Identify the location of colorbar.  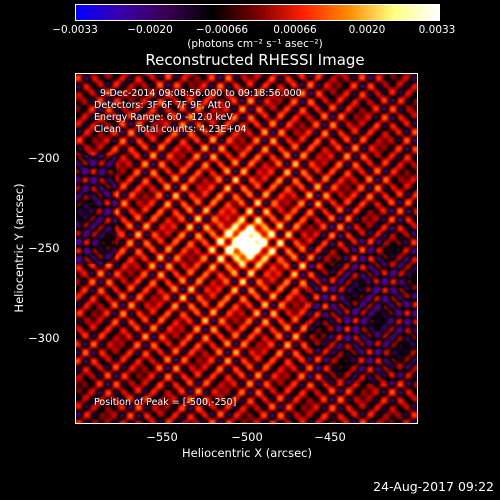
(257, 12).